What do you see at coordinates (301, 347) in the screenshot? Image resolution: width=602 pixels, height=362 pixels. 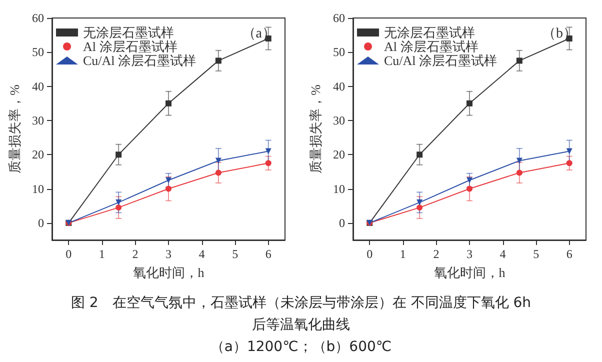 I see `text: （a）1200℃；（b）600℃` at bounding box center [301, 347].